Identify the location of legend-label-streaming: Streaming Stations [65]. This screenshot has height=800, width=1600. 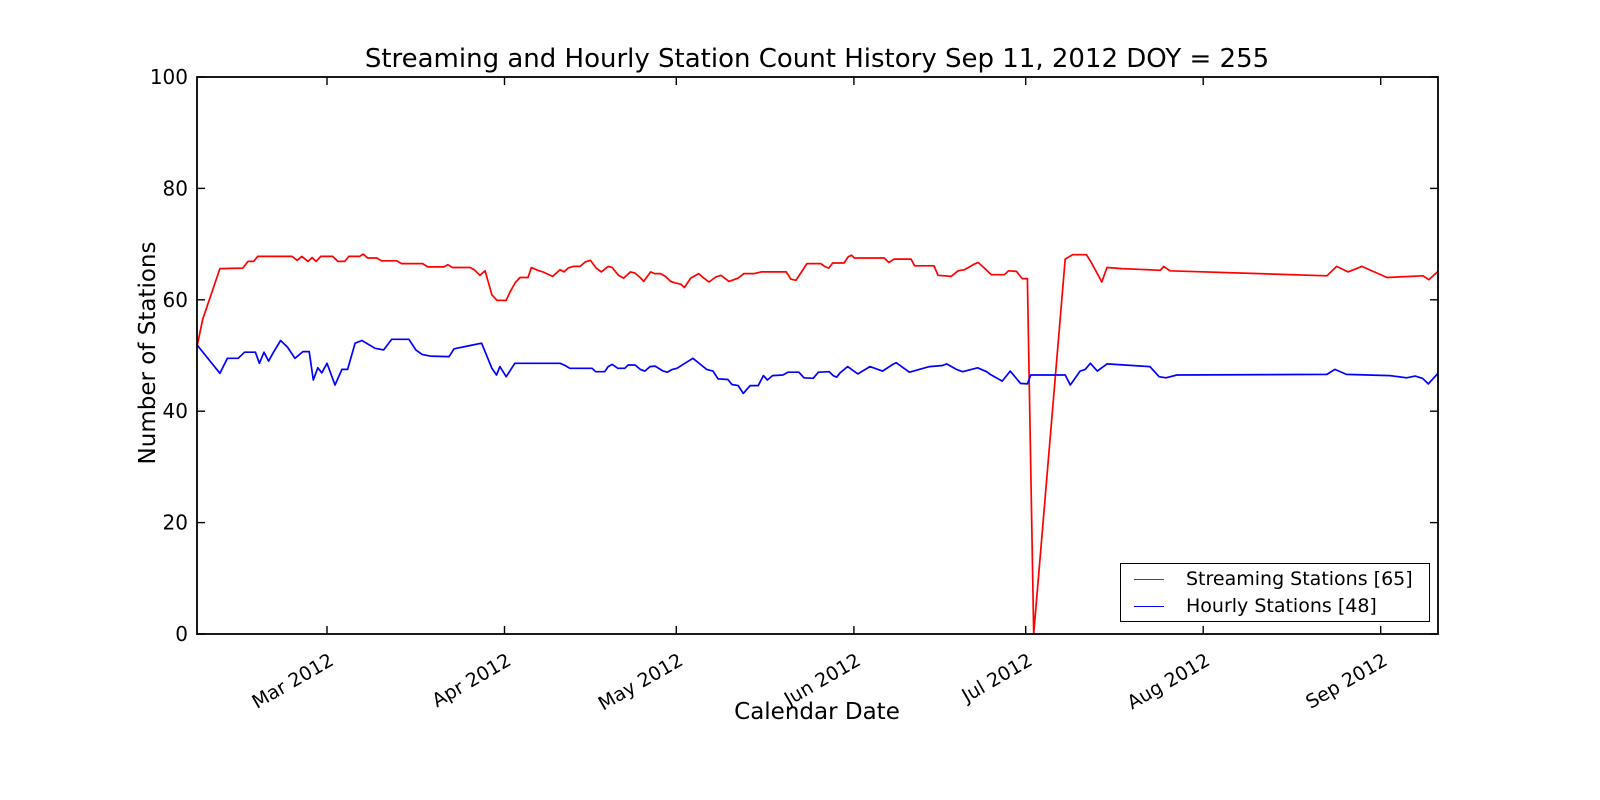
(1299, 579).